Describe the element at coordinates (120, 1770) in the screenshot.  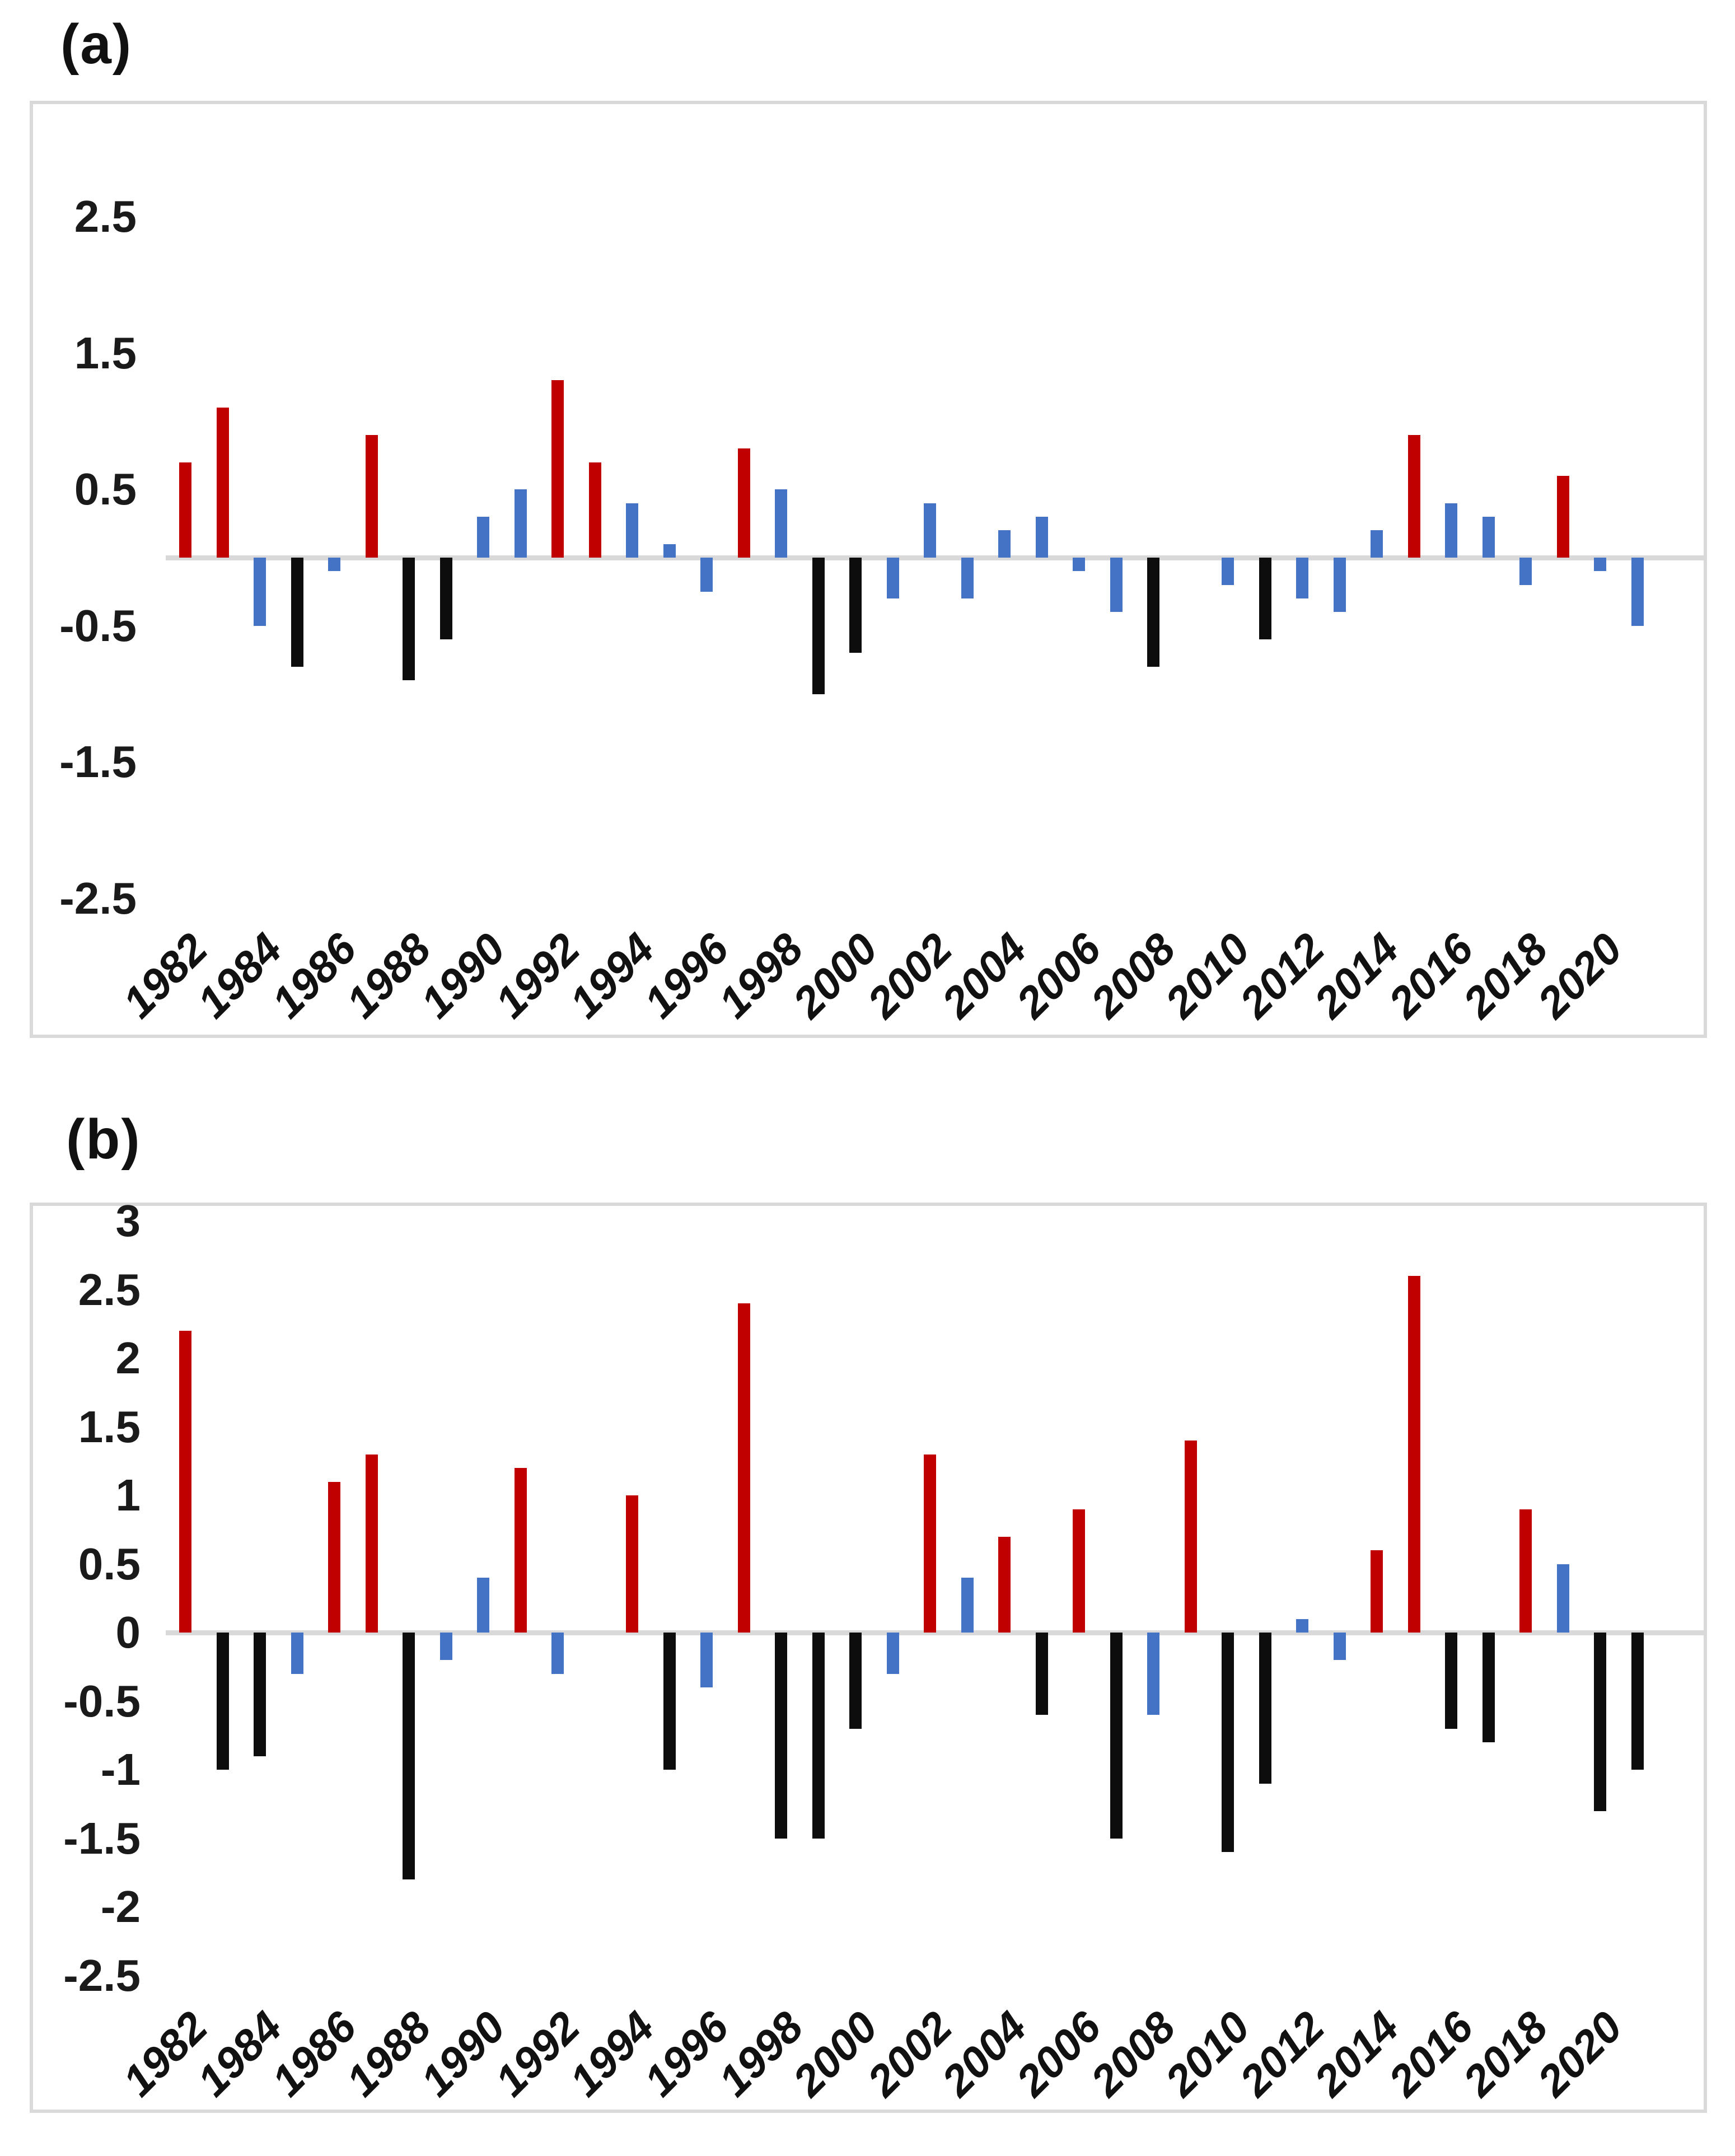
I see `y-axis-tick-label: -1` at that location.